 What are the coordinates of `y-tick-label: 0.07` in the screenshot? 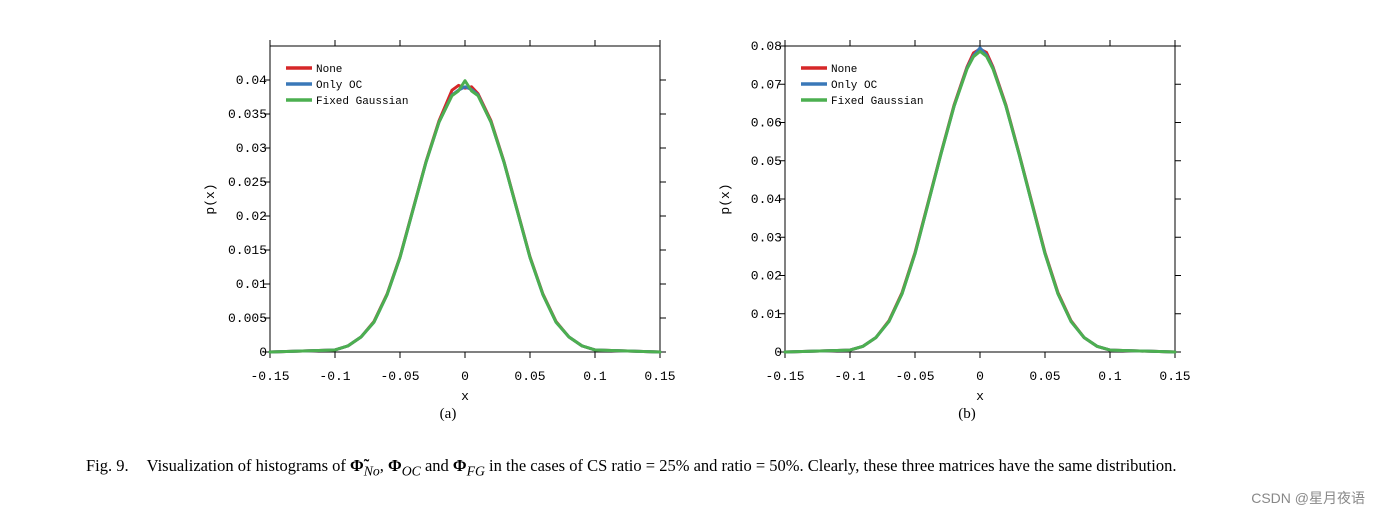 It's located at (766, 84).